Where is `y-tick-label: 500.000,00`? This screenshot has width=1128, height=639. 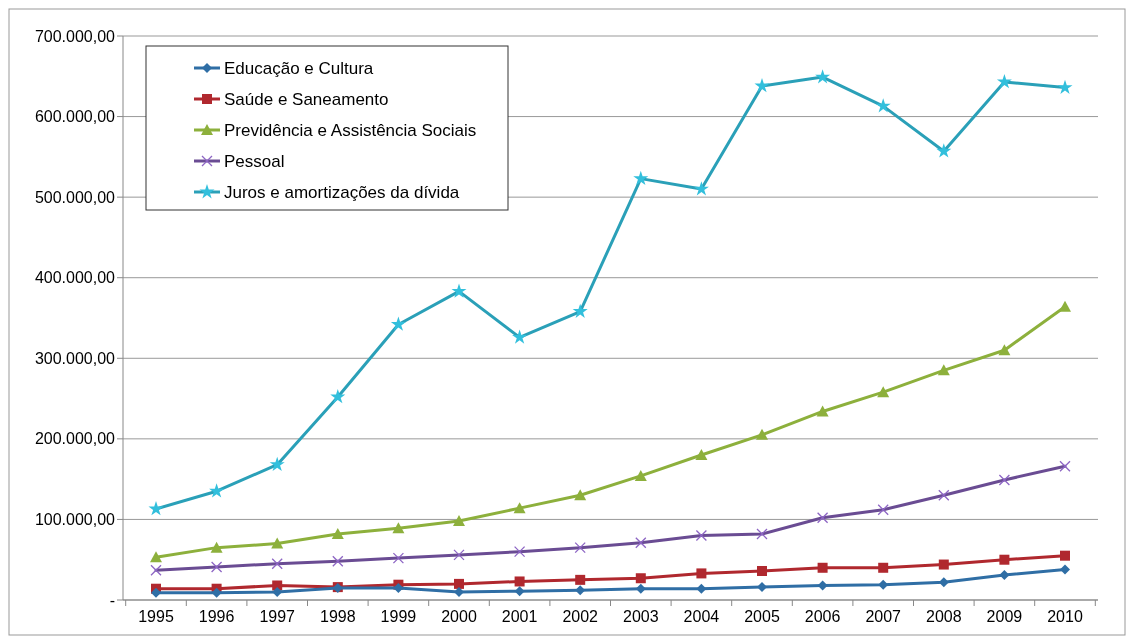 y-tick-label: 500.000,00 is located at coordinates (75, 197).